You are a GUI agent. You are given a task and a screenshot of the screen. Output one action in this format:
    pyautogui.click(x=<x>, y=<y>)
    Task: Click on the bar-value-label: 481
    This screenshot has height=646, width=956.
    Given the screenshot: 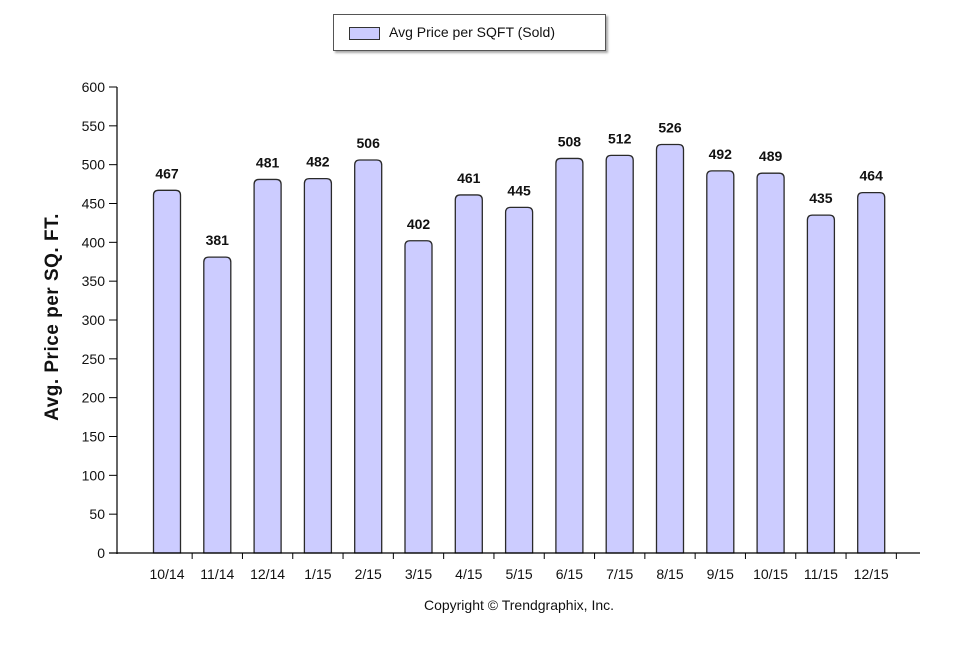 What is the action you would take?
    pyautogui.click(x=268, y=162)
    